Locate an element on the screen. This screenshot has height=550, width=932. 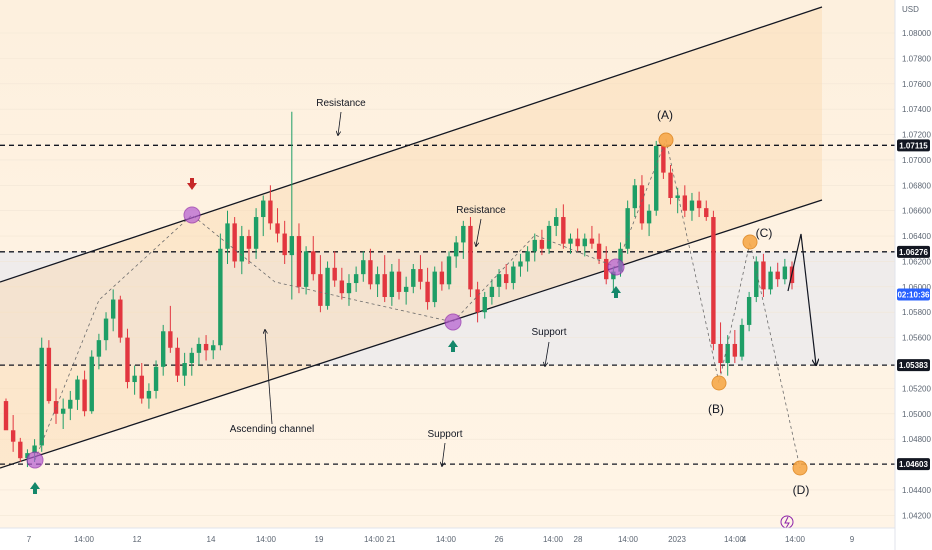
price-tick-label: 1.04400 is located at coordinates (916, 490).